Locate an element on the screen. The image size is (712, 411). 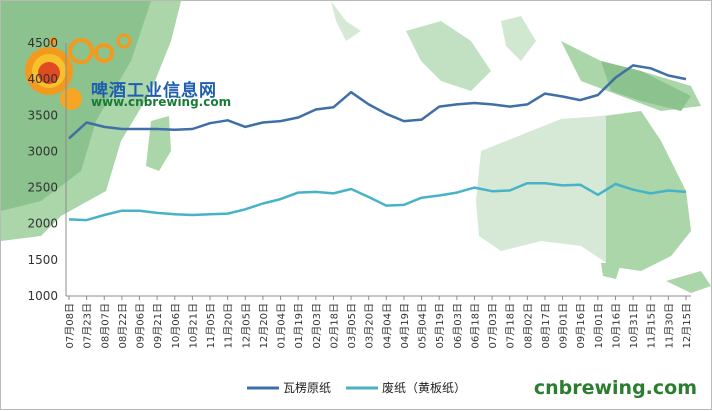
x-tick-label: 09月21日 is located at coordinates (158, 325).